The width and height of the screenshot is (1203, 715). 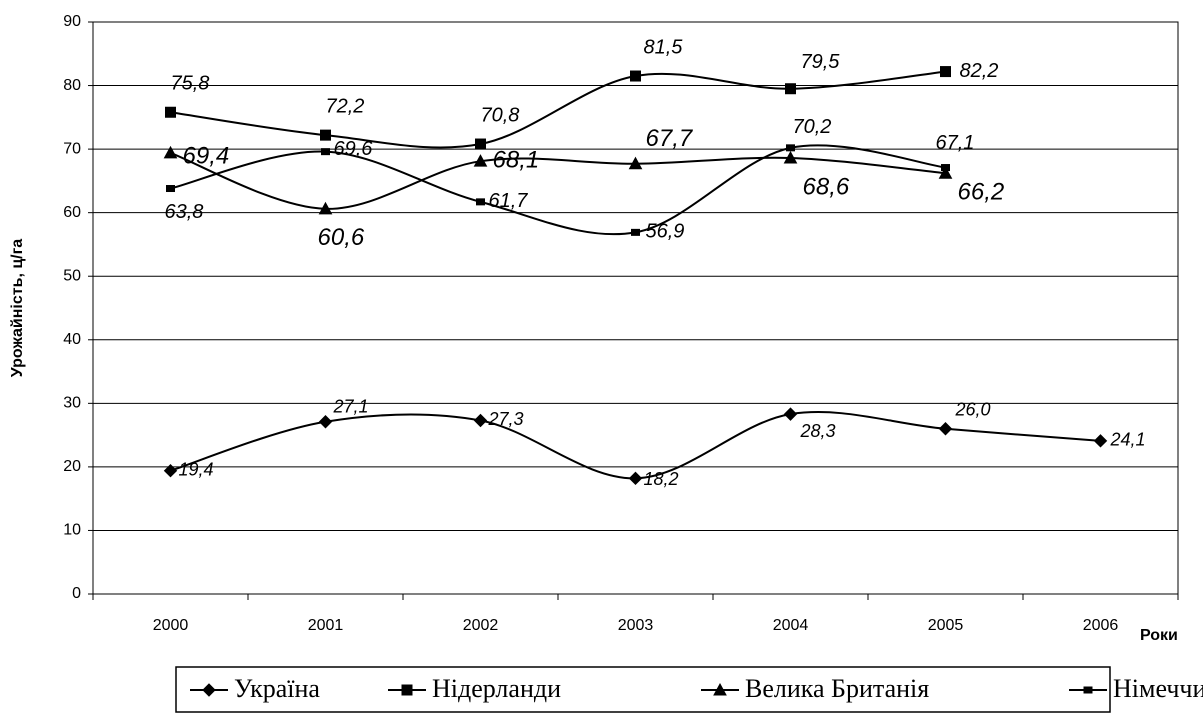 I want to click on data-label: 24,1, so click(x=1128, y=440).